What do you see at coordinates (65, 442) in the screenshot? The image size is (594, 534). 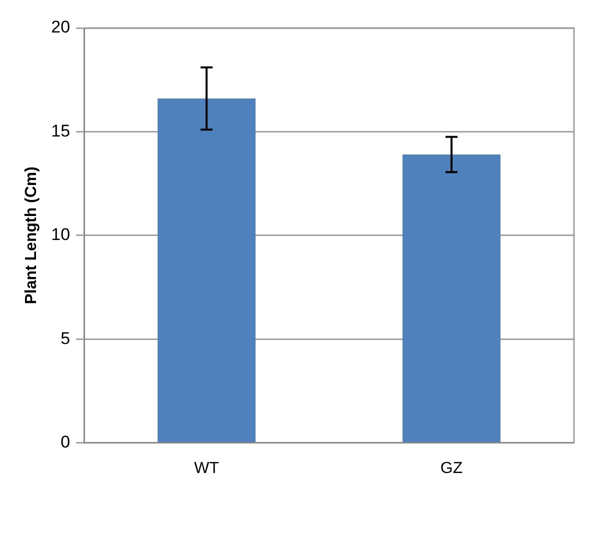 I see `y-tick-label: 0` at bounding box center [65, 442].